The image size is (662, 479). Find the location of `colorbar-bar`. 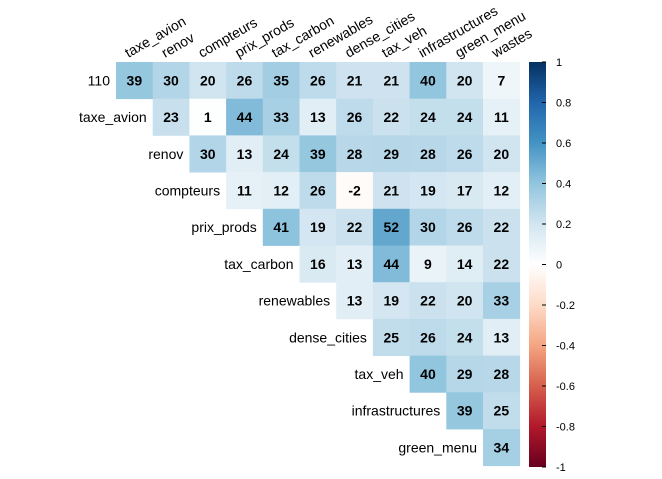

colorbar-bar is located at coordinates (537, 264).